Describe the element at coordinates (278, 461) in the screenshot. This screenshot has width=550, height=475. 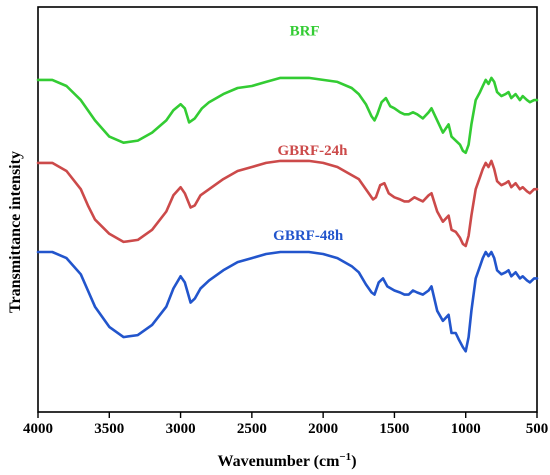
I see `x-axis-title-main: Wavenumber (cm` at that location.